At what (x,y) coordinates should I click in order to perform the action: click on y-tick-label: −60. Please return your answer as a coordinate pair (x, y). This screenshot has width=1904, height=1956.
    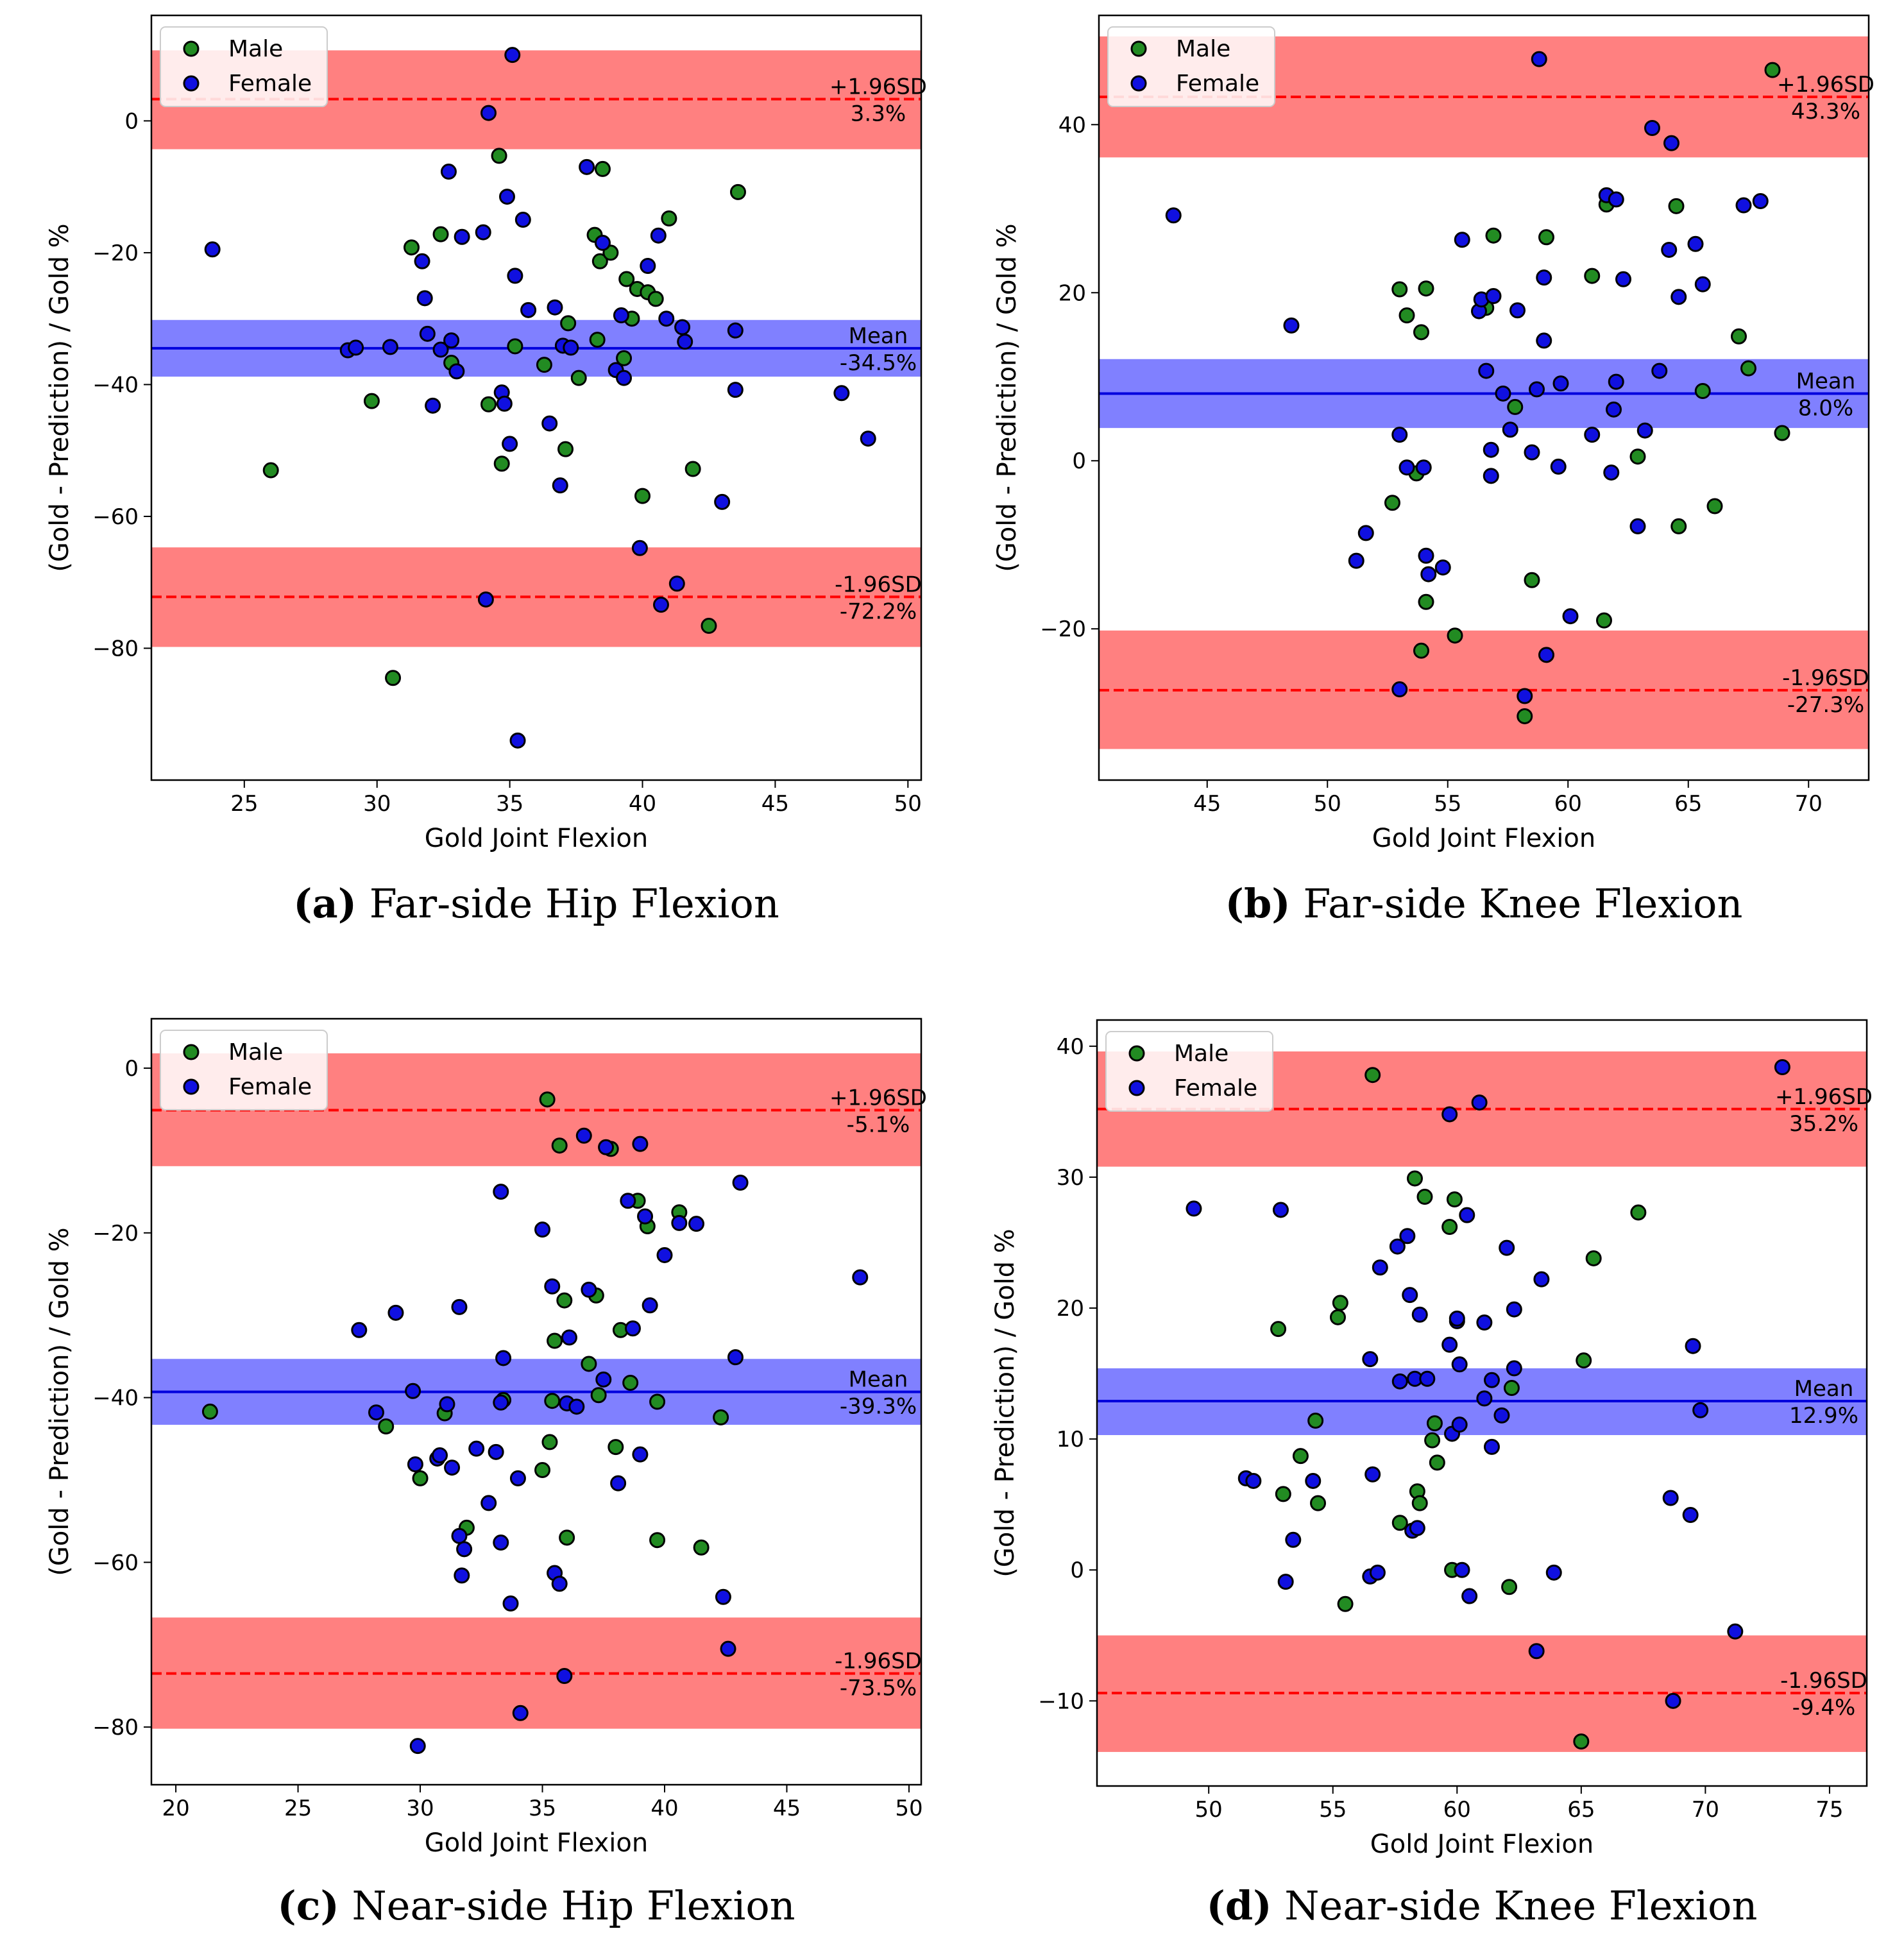
    Looking at the image, I should click on (115, 1563).